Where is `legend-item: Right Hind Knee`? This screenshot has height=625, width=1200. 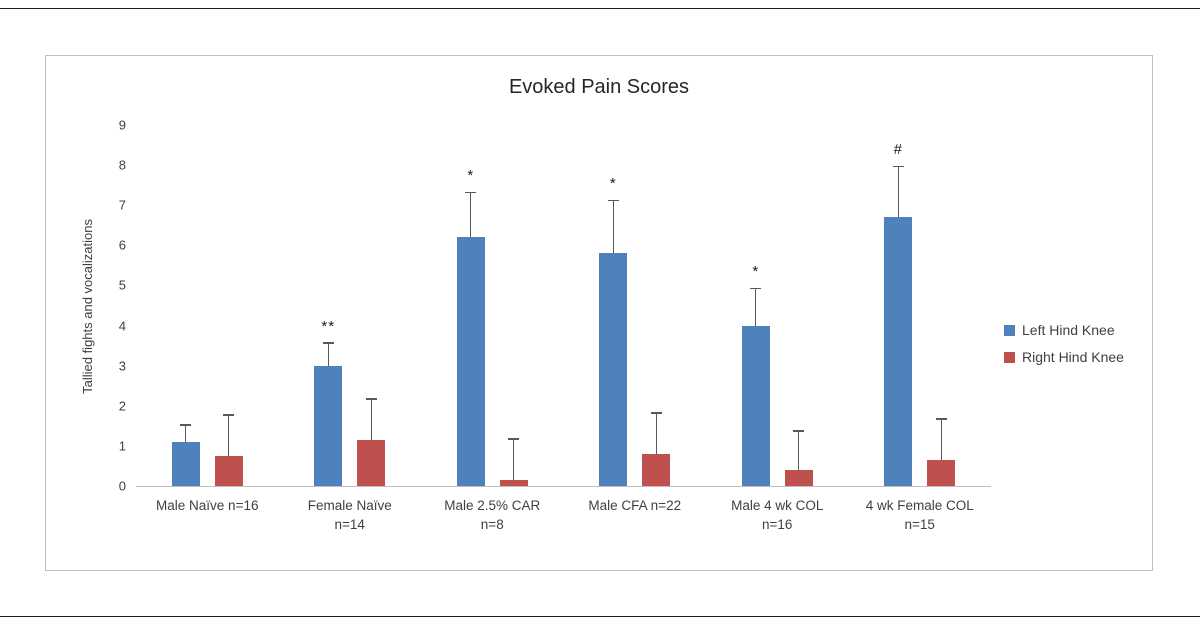 legend-item: Right Hind Knee is located at coordinates (1064, 357).